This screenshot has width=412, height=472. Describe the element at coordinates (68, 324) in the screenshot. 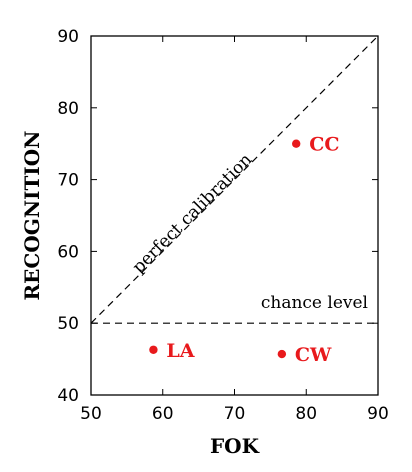

I see `y-tick-label: 50` at that location.